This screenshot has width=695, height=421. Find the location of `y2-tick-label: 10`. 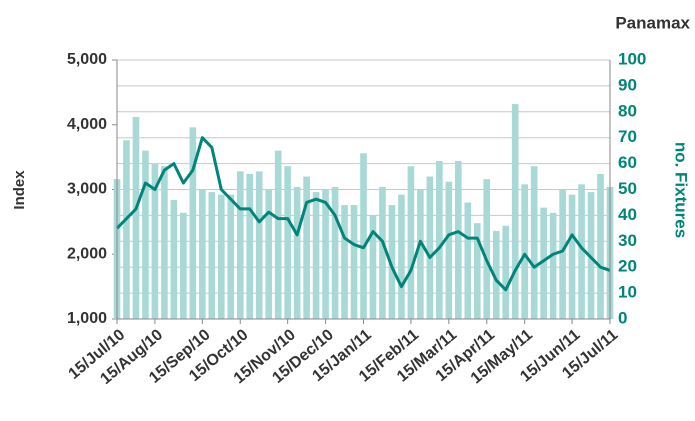

y2-tick-label: 10 is located at coordinates (627, 292).